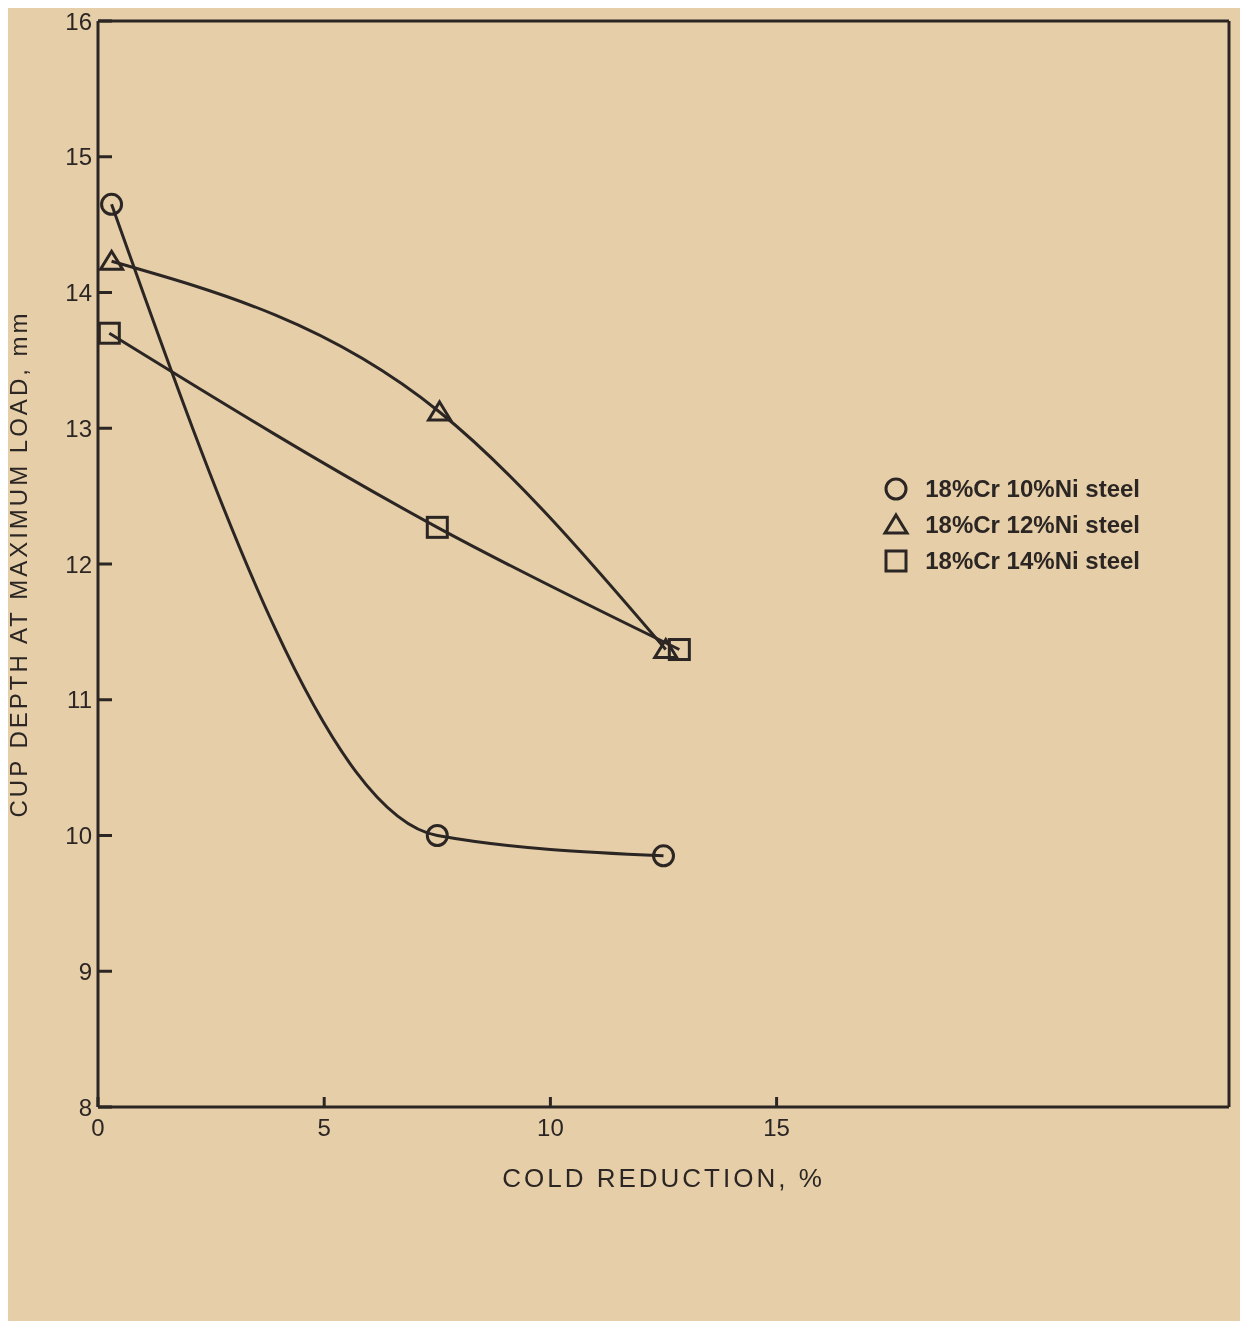 The height and width of the screenshot is (1329, 1248). Describe the element at coordinates (85, 971) in the screenshot. I see `y-tick-label: 9` at that location.